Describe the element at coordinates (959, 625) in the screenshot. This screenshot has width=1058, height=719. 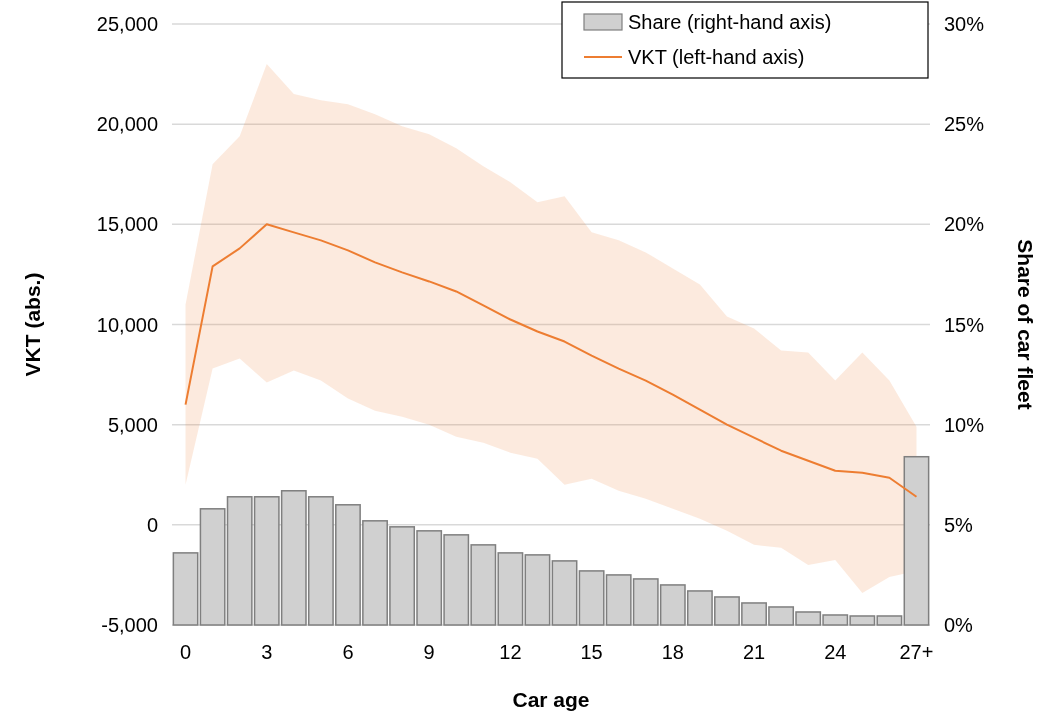
I see `y2-tick-label: 0%` at that location.